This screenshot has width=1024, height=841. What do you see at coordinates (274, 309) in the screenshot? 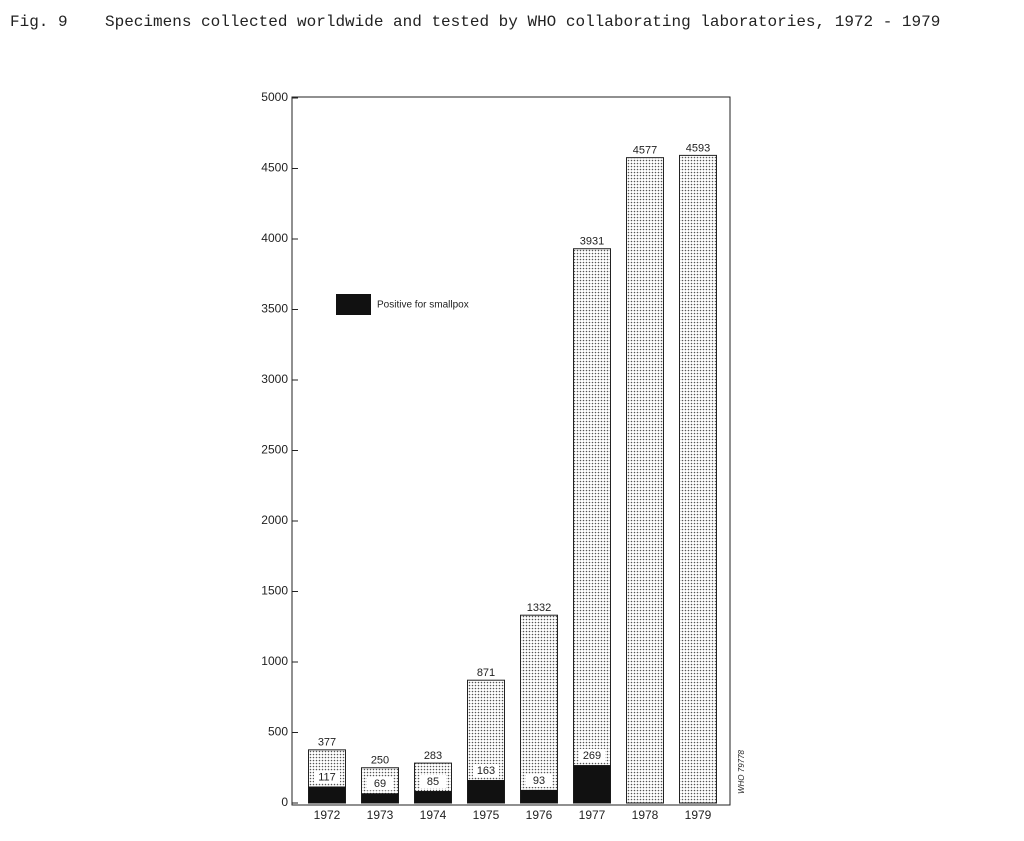
I see `y-tick-label: 3500` at bounding box center [274, 309].